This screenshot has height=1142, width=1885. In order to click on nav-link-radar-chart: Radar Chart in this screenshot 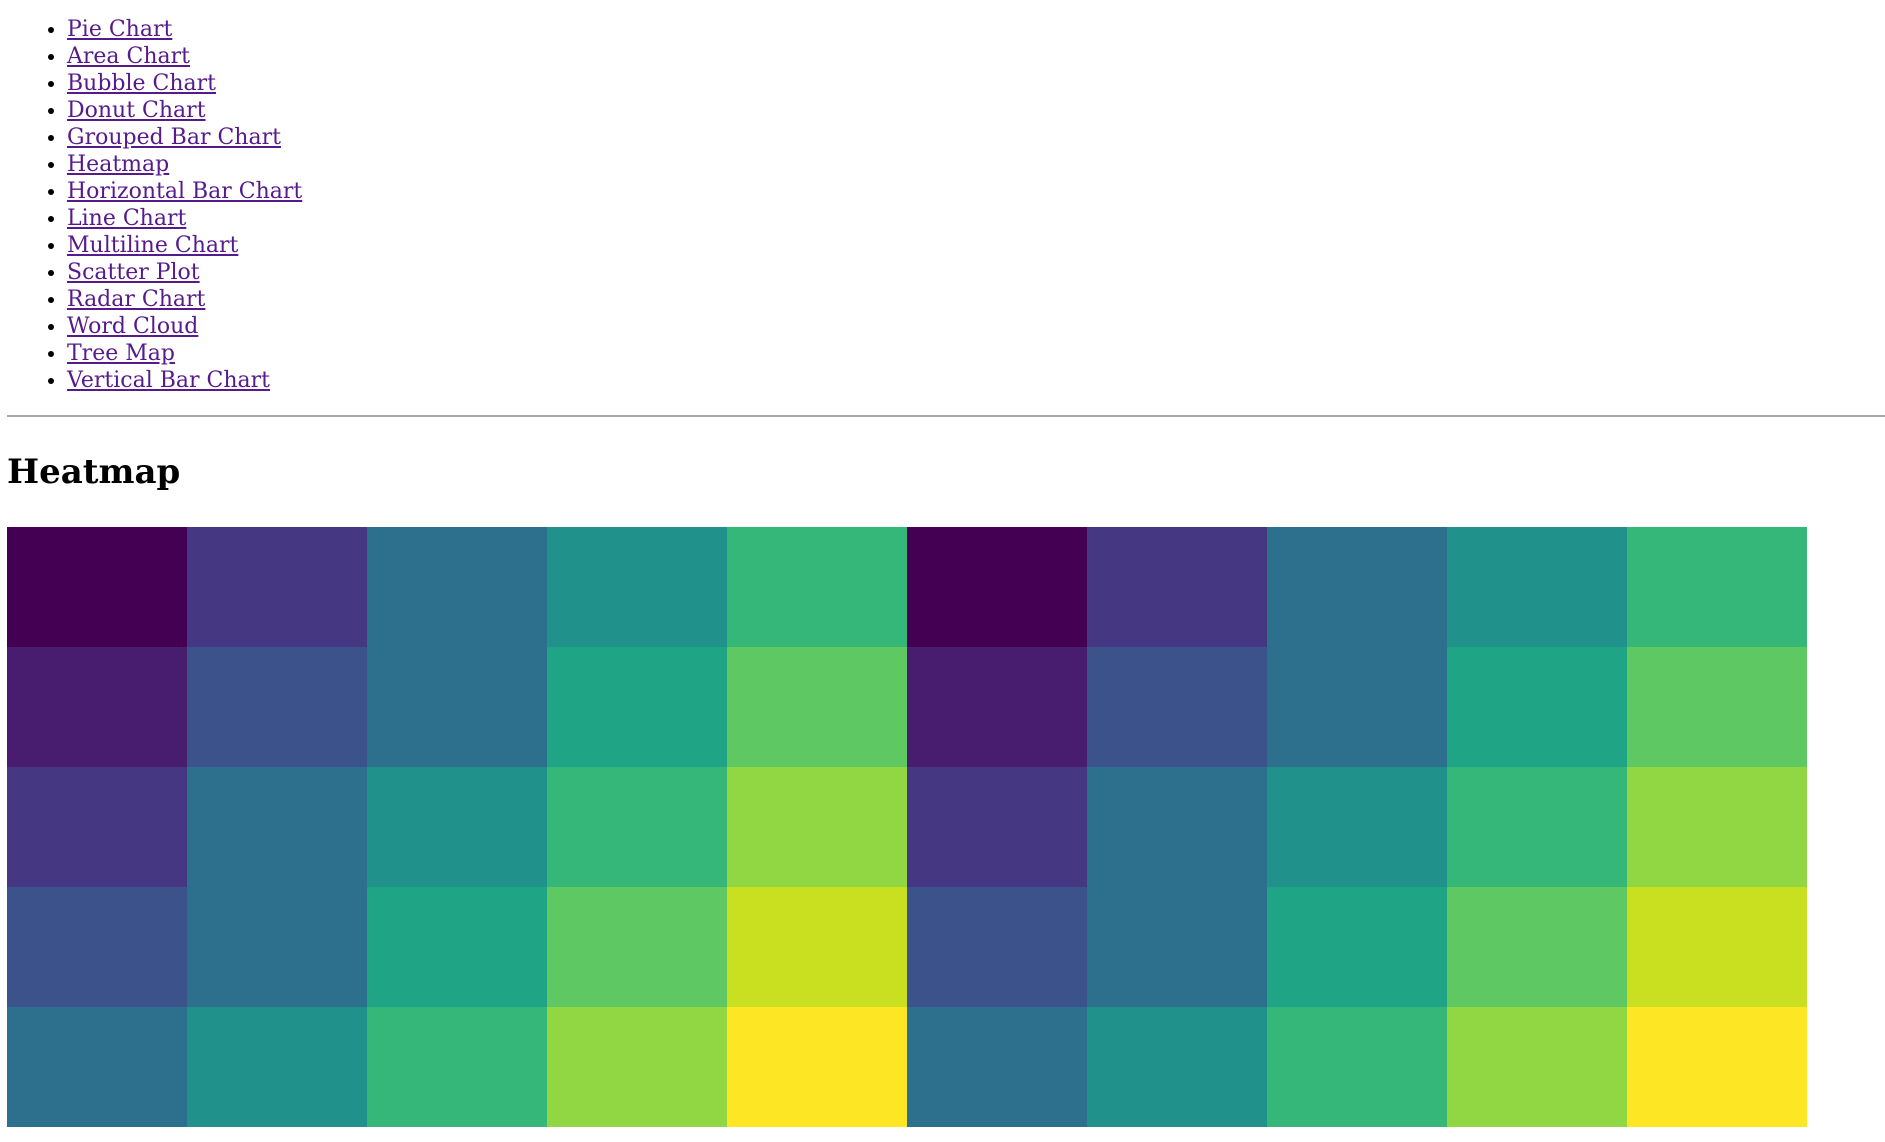, I will do `click(136, 299)`.